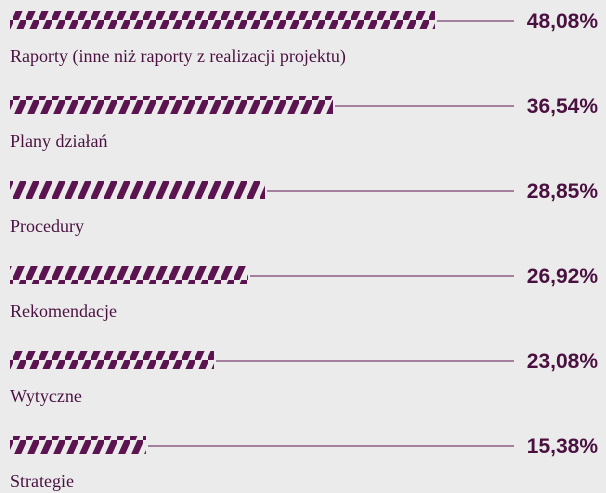 The image size is (606, 493). I want to click on value-label: 15,38%, so click(563, 446).